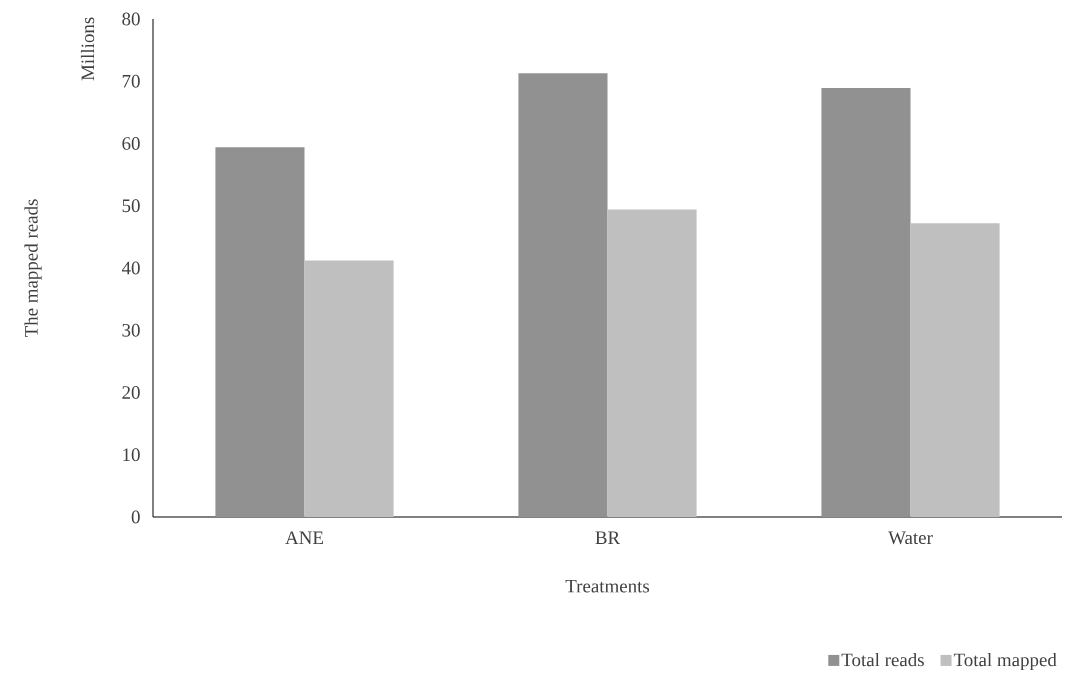 The width and height of the screenshot is (1089, 681). I want to click on y-tick-label: 20, so click(131, 392).